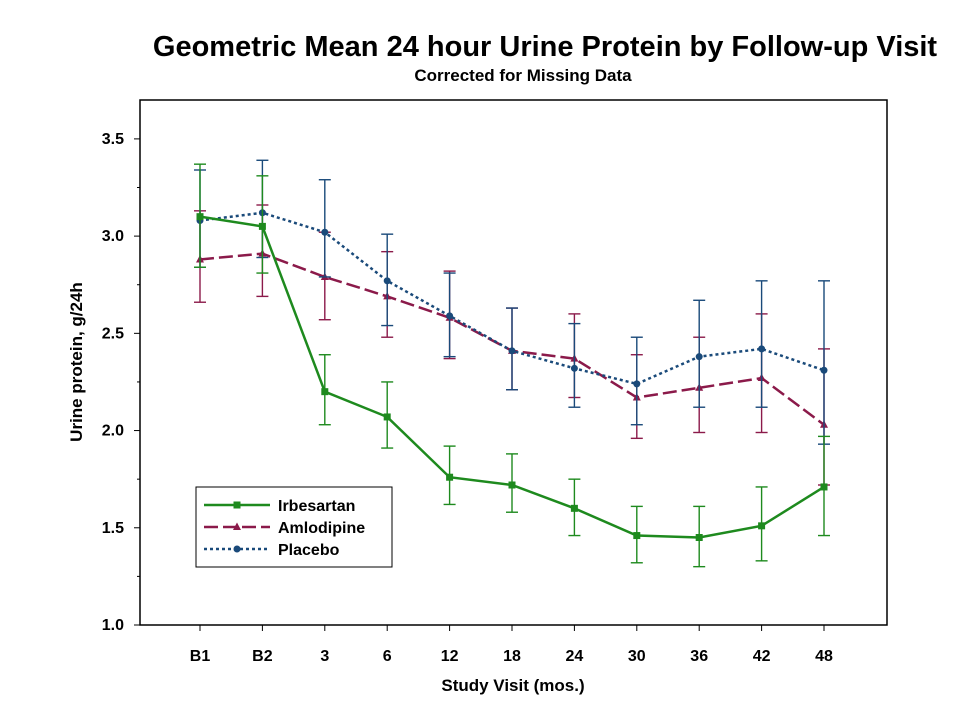  I want to click on y-tick-label: 1.0, so click(113, 625).